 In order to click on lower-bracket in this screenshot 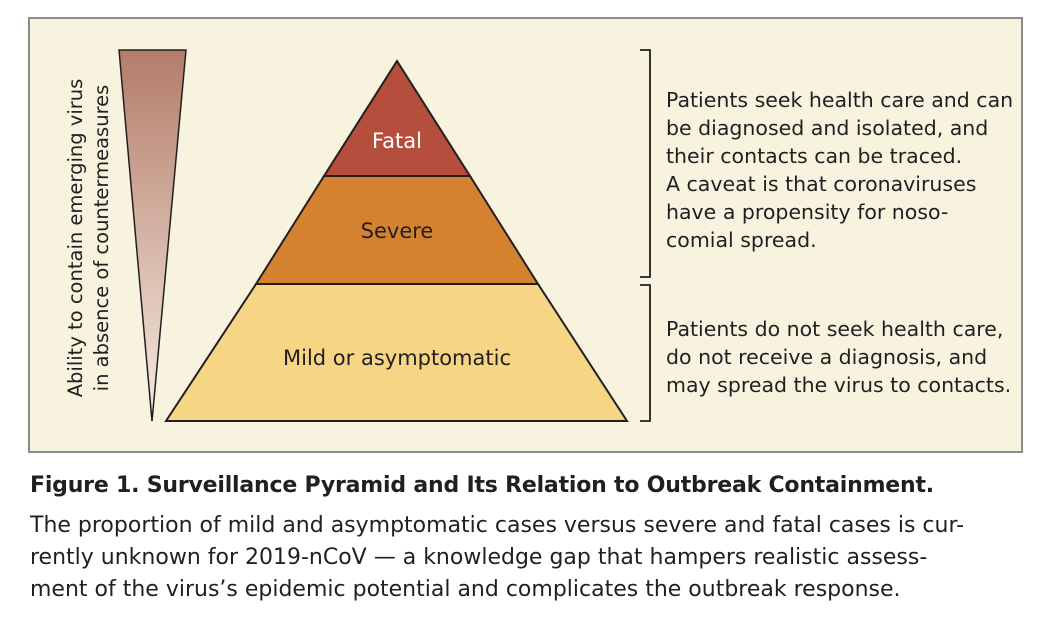, I will do `click(645, 353)`.